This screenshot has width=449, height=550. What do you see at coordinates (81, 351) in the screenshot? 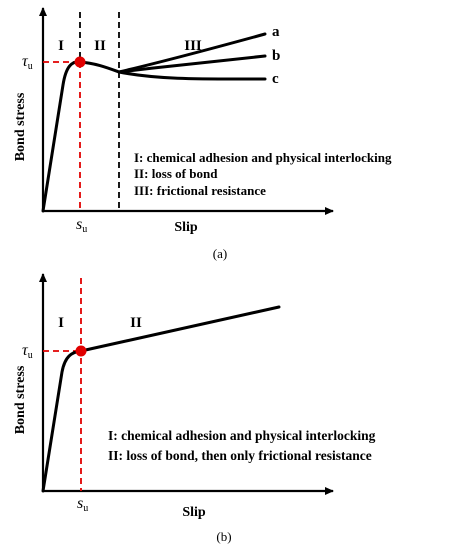
I see `panel-b-peak-marker` at bounding box center [81, 351].